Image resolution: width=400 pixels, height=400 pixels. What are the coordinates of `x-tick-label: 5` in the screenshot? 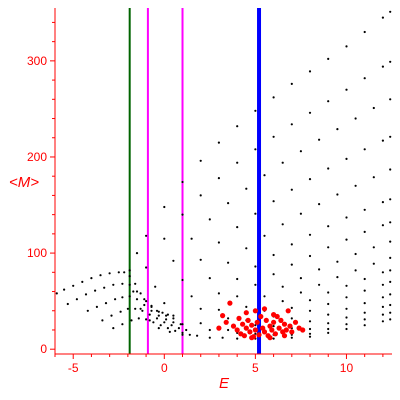 It's located at (255, 368).